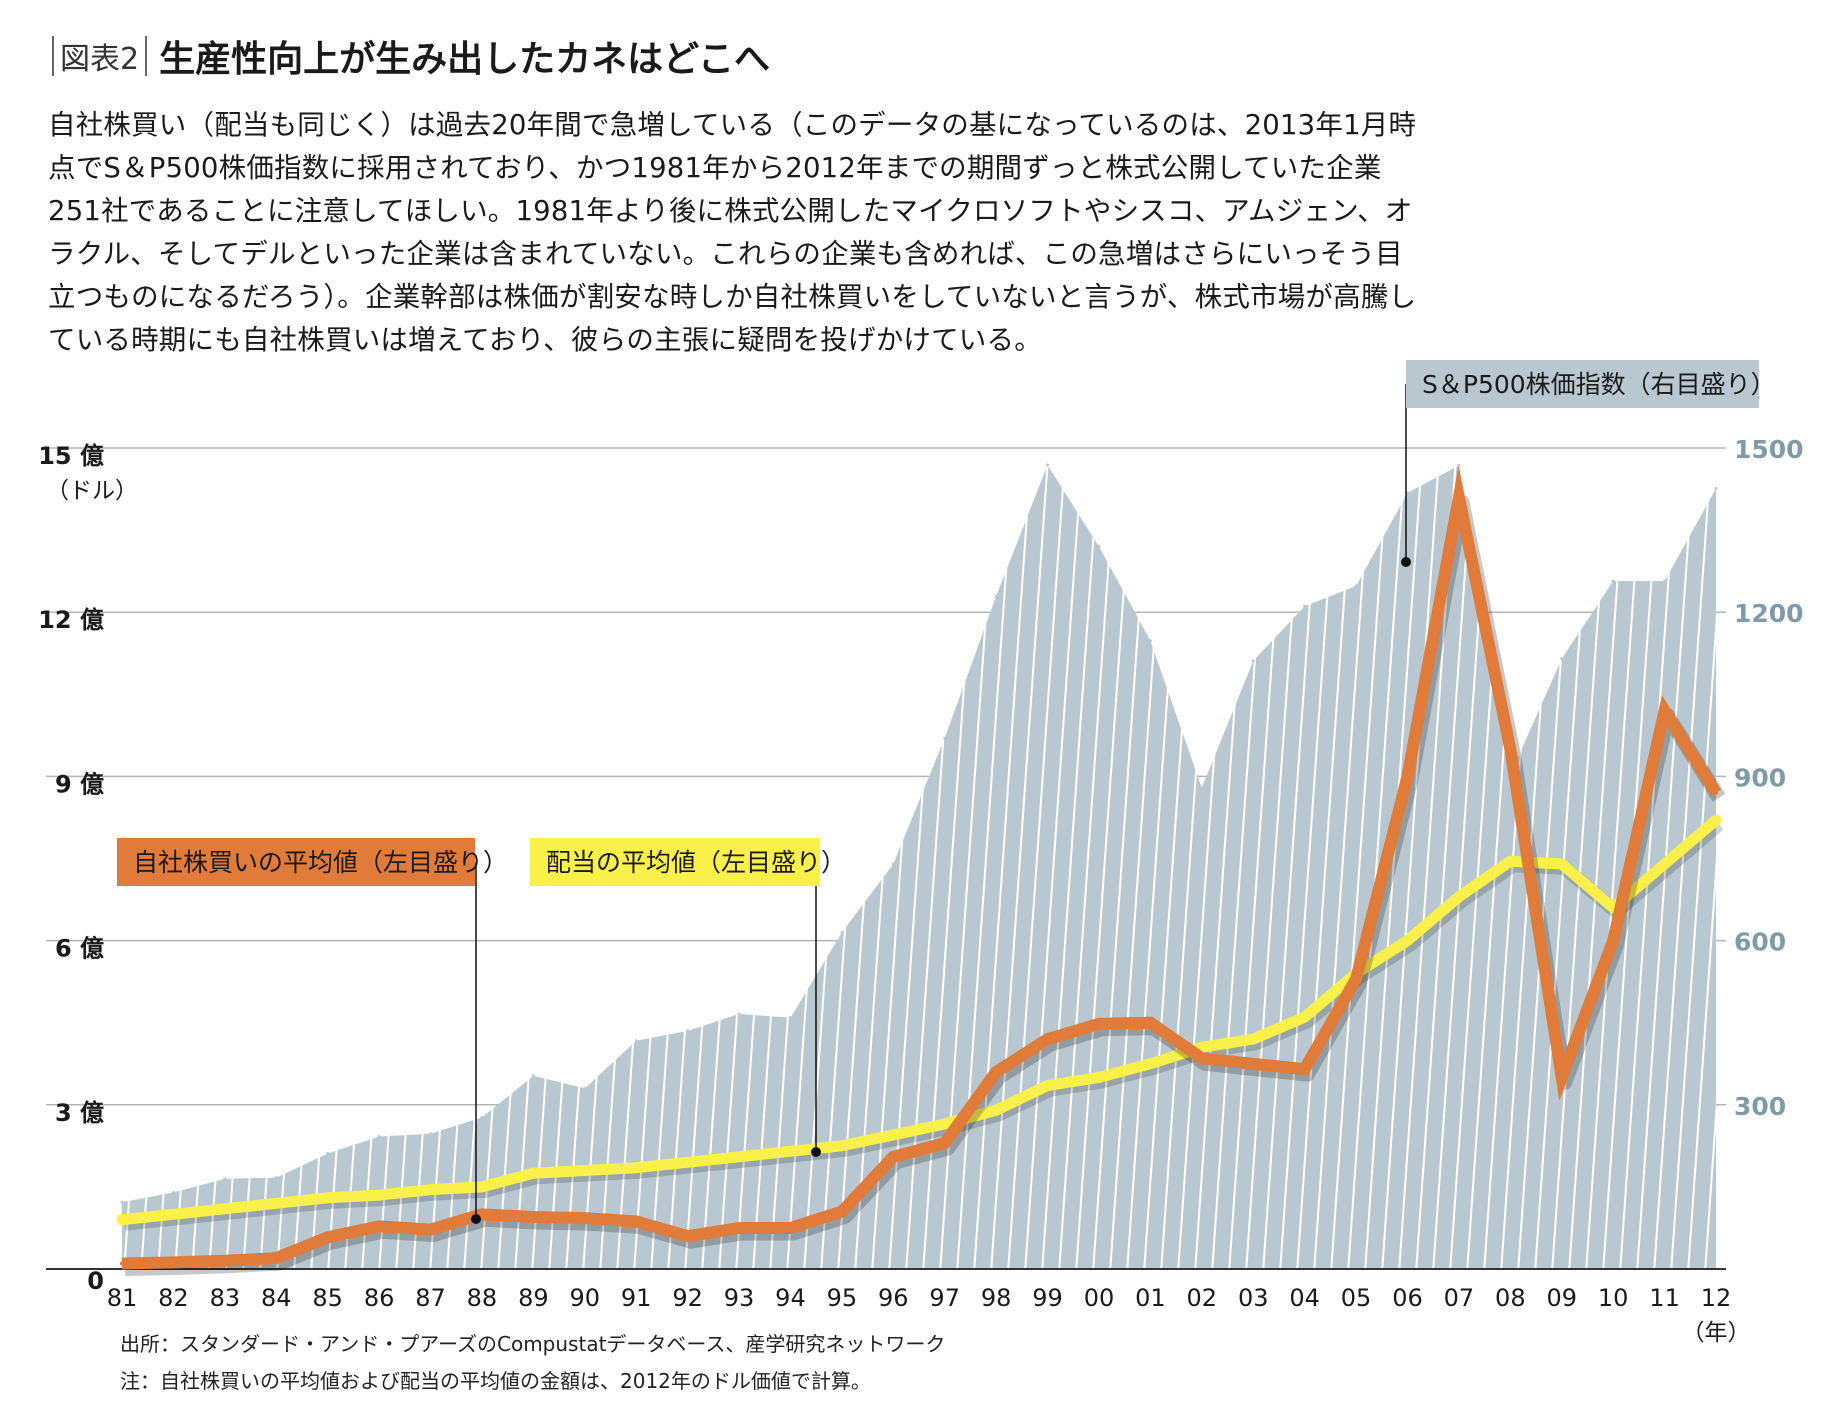 This screenshot has height=1412, width=1826. I want to click on x-axis-tick-label: 82, so click(173, 1298).